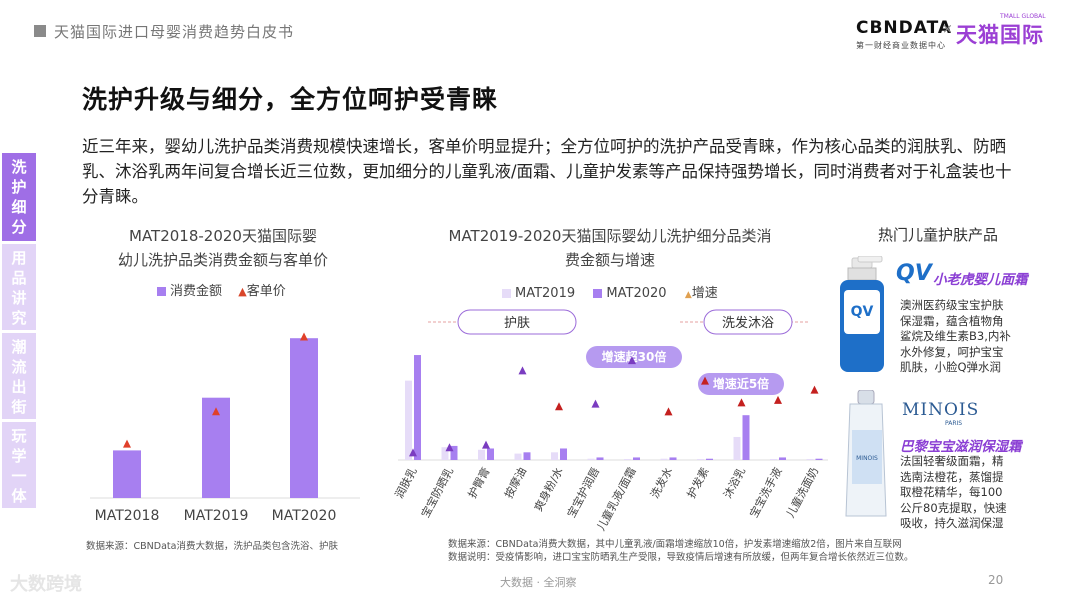 This screenshot has height=603, width=1080. What do you see at coordinates (1000, 35) in the screenshot?
I see `tmall-global-logo: 天猫国际` at bounding box center [1000, 35].